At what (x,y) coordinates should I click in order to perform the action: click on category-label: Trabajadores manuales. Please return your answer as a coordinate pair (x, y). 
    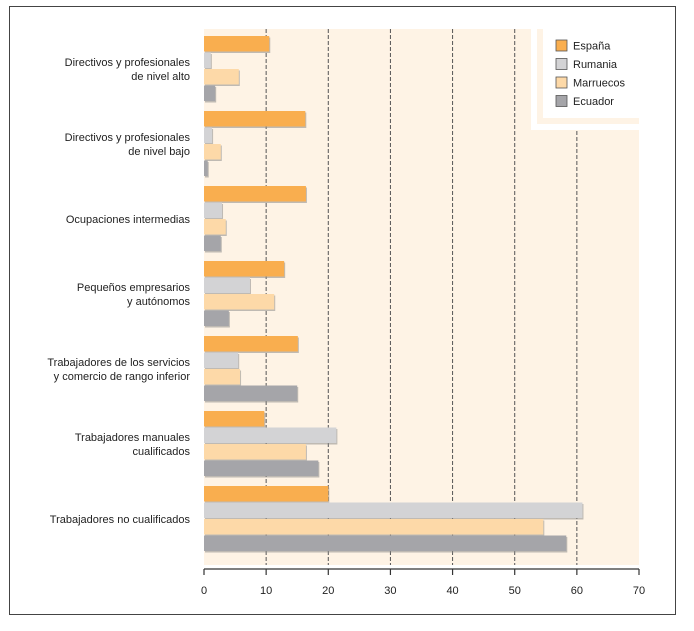
    Looking at the image, I should click on (133, 438).